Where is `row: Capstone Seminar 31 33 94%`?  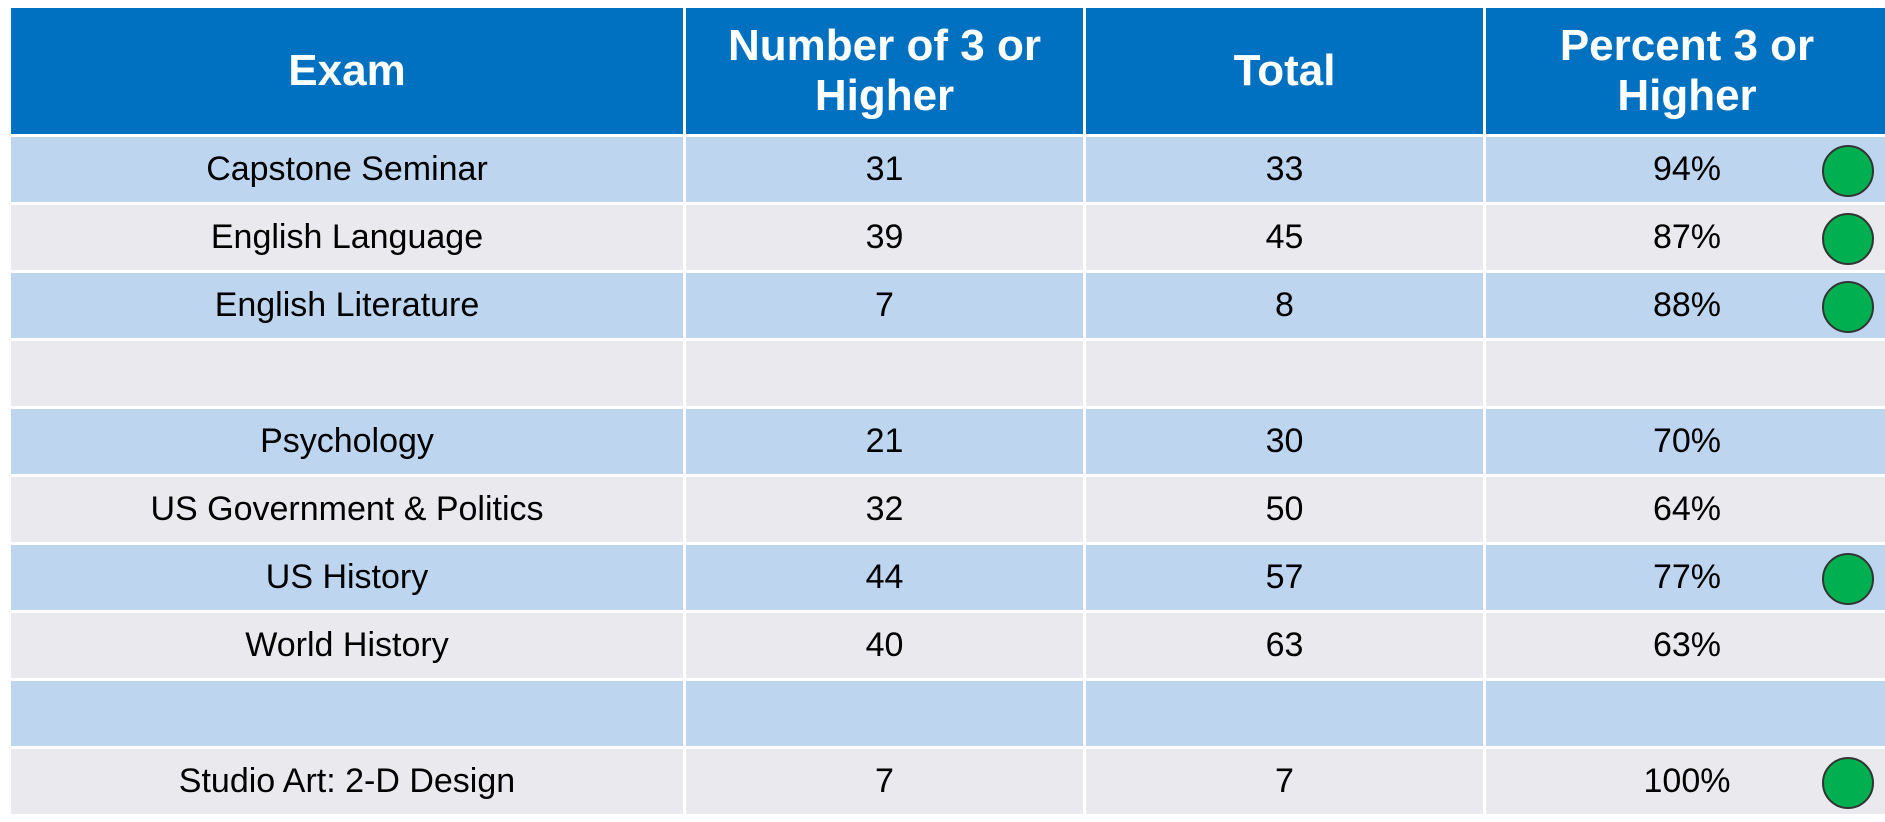 row: Capstone Seminar 31 33 94% is located at coordinates (948, 169).